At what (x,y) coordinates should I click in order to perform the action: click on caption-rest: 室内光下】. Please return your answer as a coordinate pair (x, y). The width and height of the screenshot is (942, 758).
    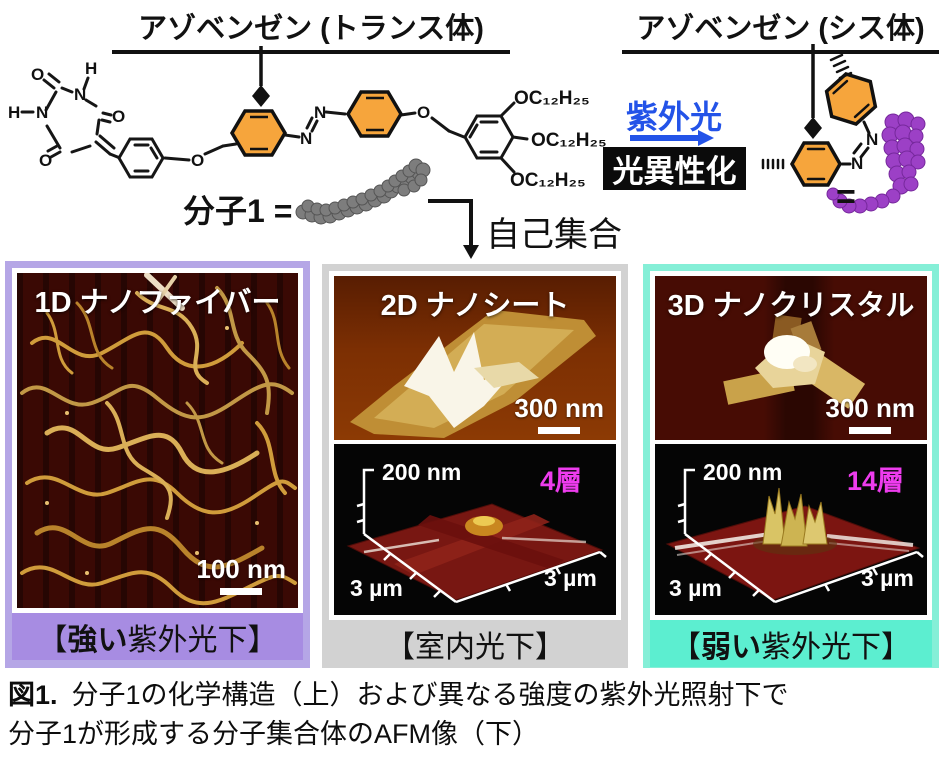
    Looking at the image, I should click on (490, 647).